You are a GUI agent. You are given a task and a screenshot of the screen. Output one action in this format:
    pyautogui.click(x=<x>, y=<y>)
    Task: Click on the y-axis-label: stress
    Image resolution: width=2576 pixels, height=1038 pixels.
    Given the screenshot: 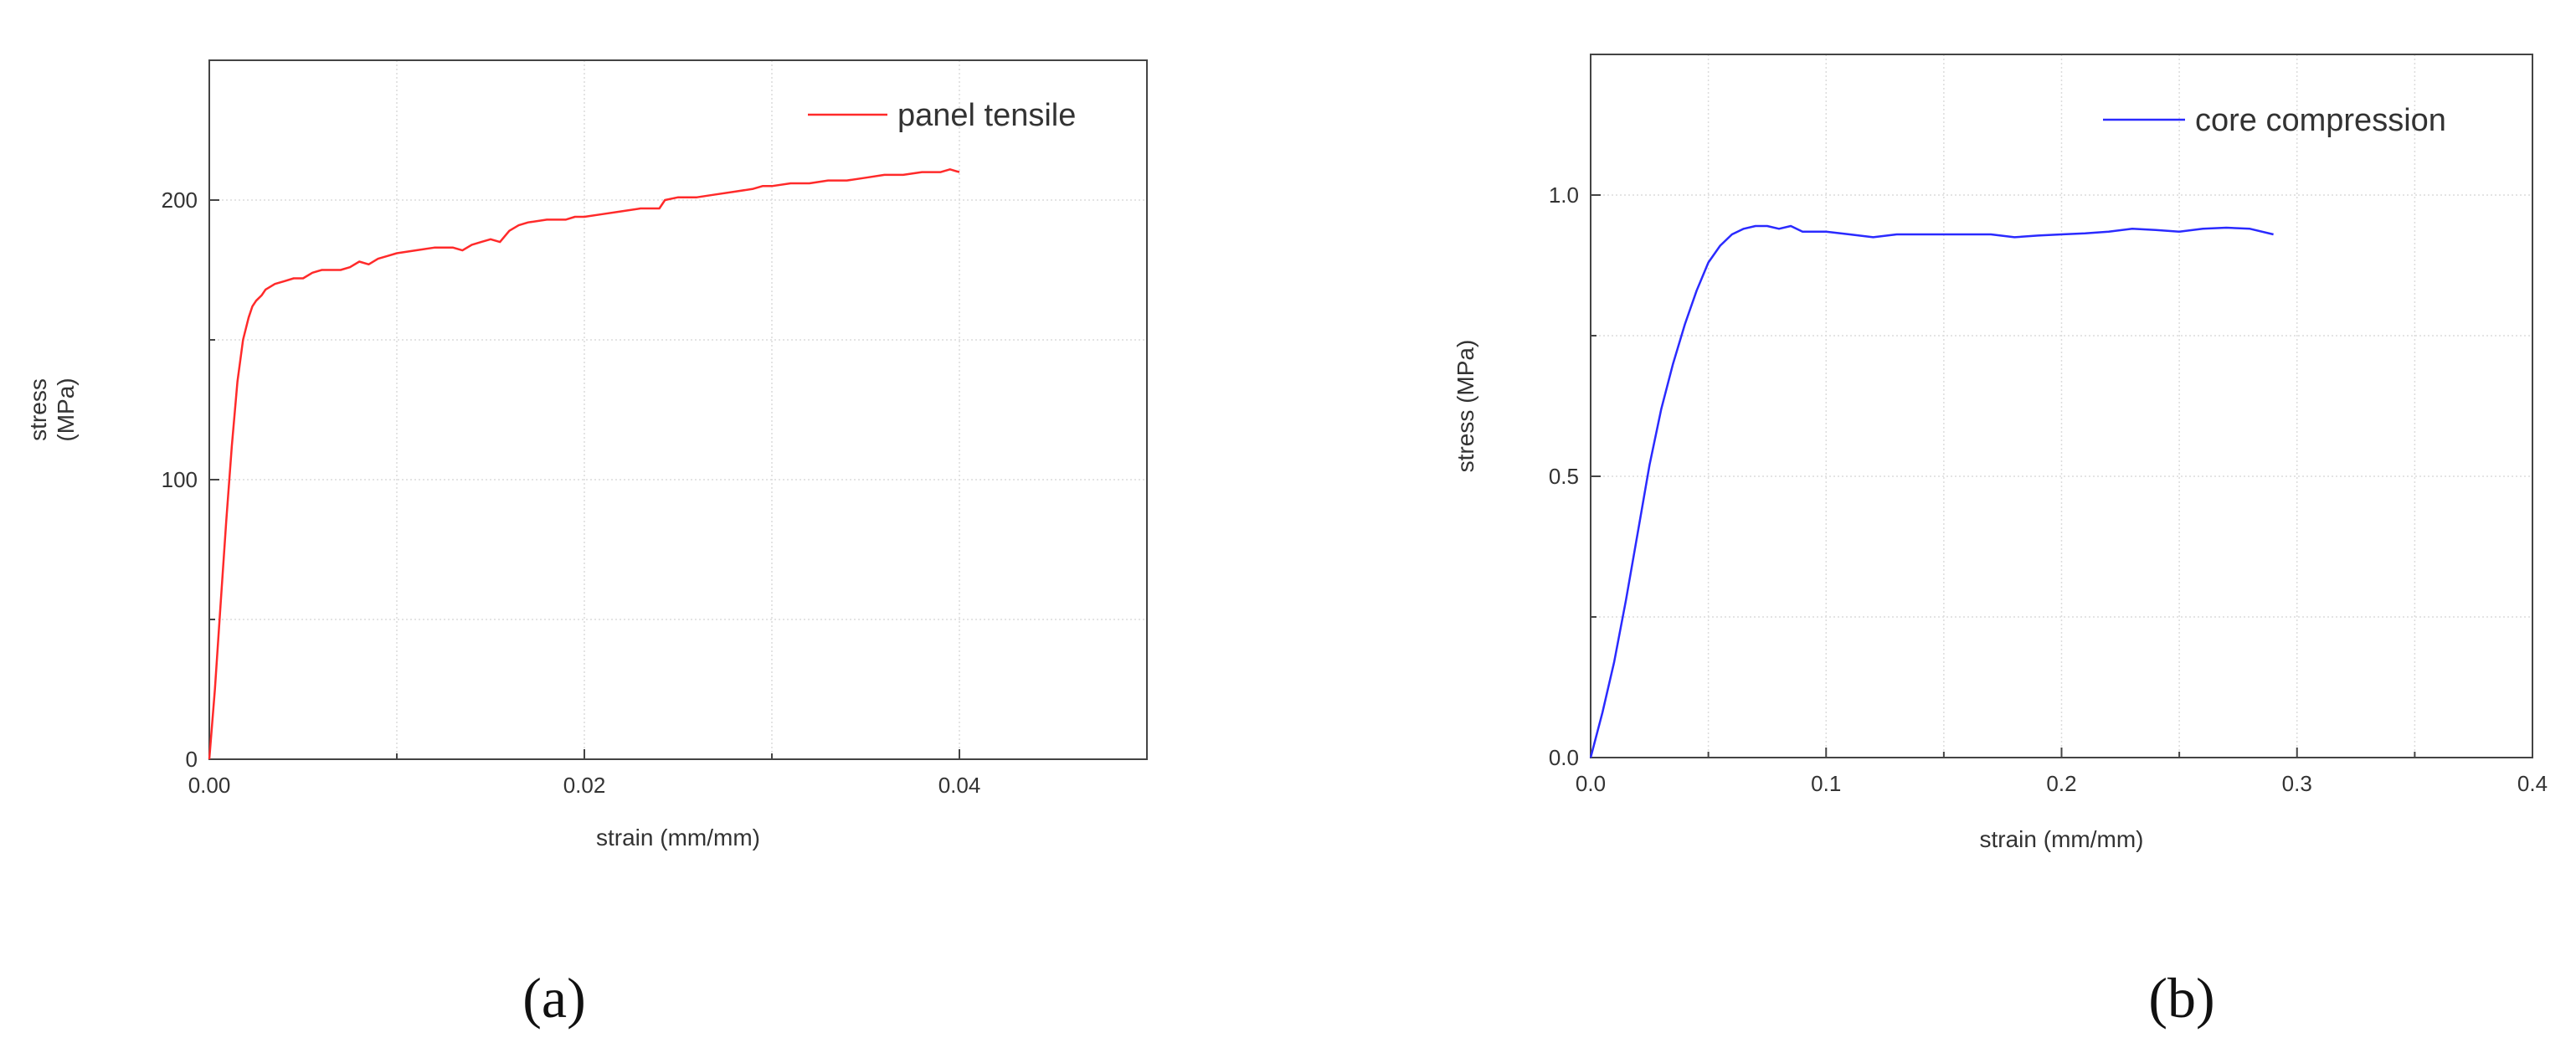 What is the action you would take?
    pyautogui.click(x=38, y=409)
    